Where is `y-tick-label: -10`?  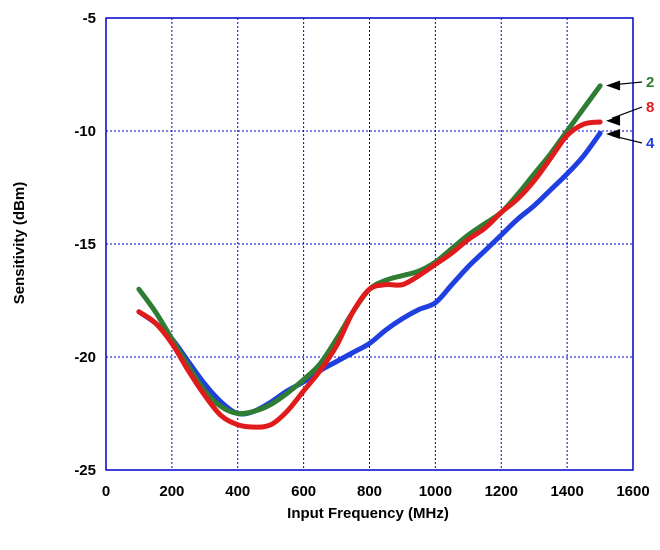
y-tick-label: -10 is located at coordinates (85, 131).